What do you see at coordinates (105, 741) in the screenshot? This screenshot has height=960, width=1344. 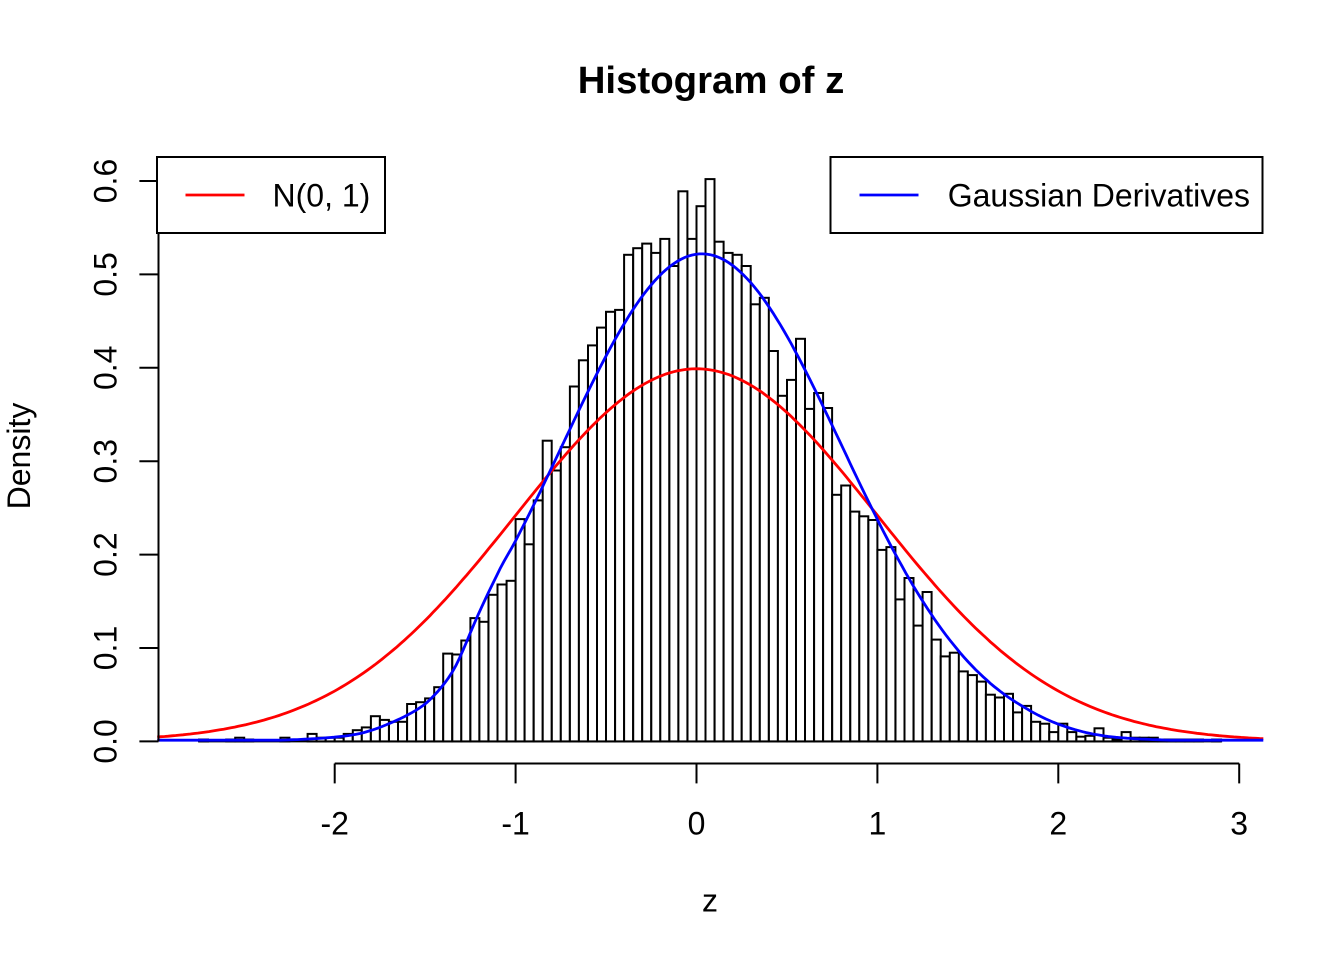 I see `svg-text: 0.0` at bounding box center [105, 741].